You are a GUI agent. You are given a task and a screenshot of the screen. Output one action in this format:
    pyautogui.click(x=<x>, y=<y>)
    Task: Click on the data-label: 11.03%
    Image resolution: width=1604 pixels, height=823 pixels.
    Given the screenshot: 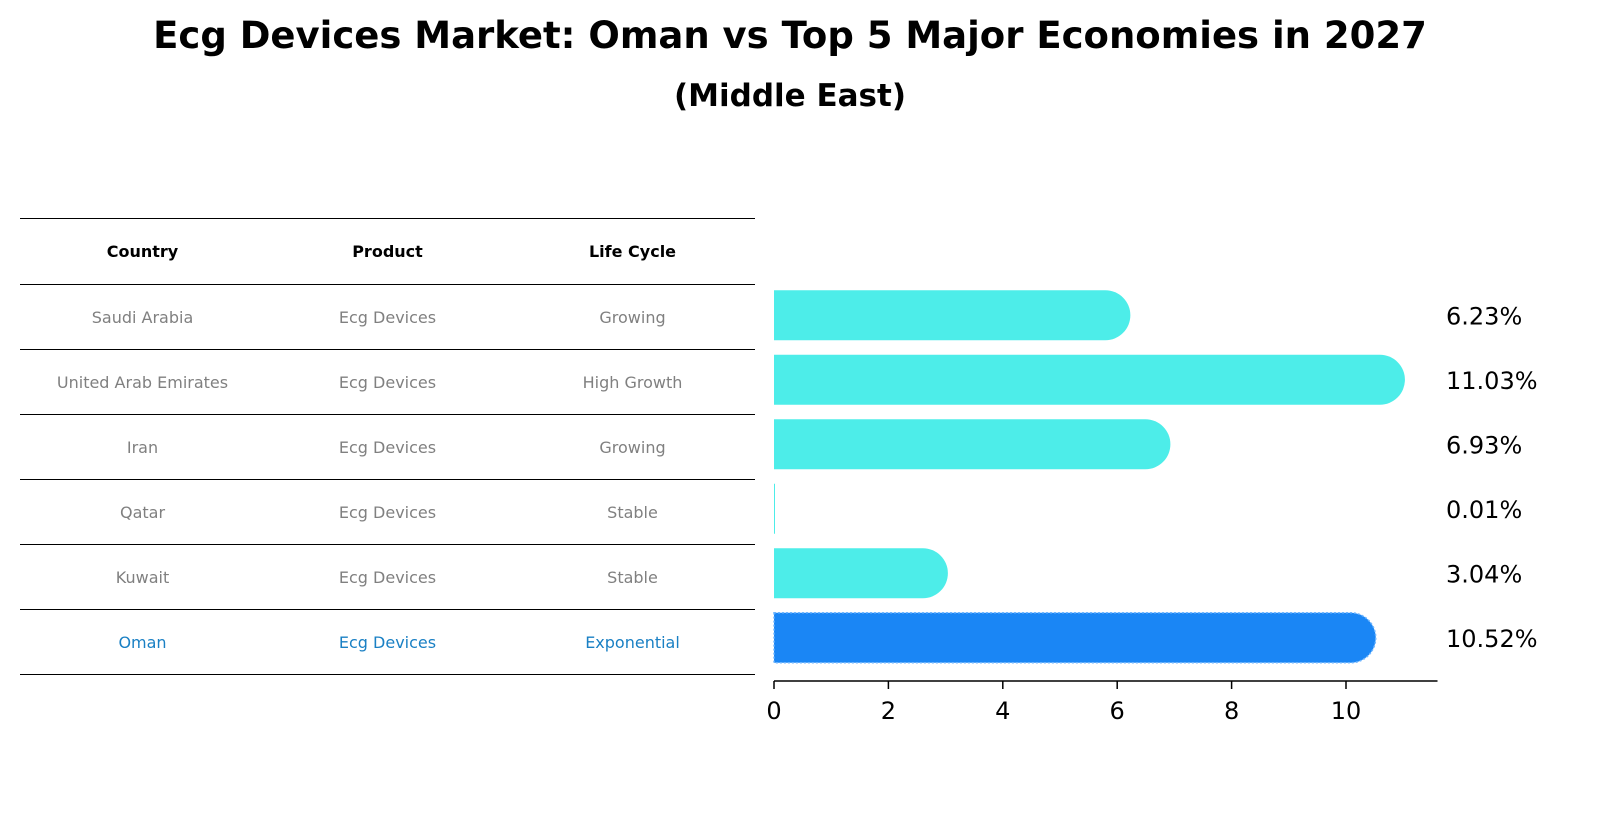 What is the action you would take?
    pyautogui.click(x=1492, y=381)
    